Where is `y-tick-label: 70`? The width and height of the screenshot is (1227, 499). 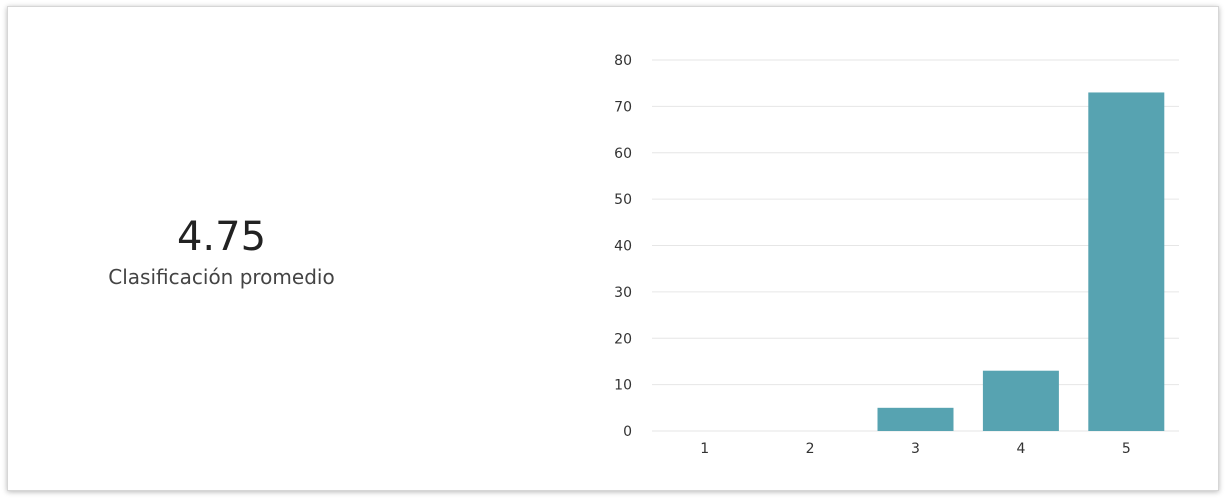 y-tick-label: 70 is located at coordinates (623, 107).